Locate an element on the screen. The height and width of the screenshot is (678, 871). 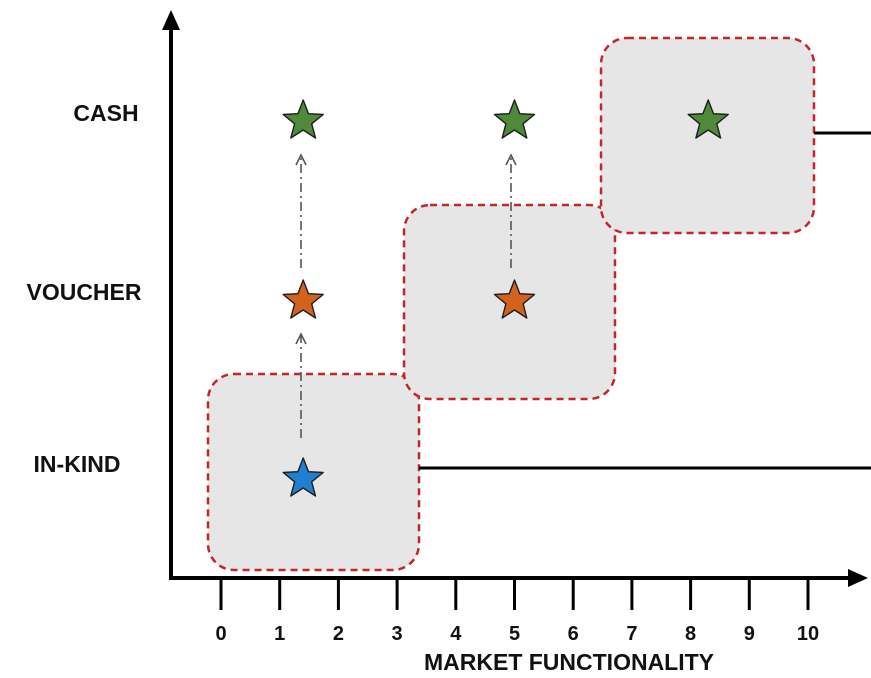
transition-arrow-inkind-to-voucher is located at coordinates (301, 385).